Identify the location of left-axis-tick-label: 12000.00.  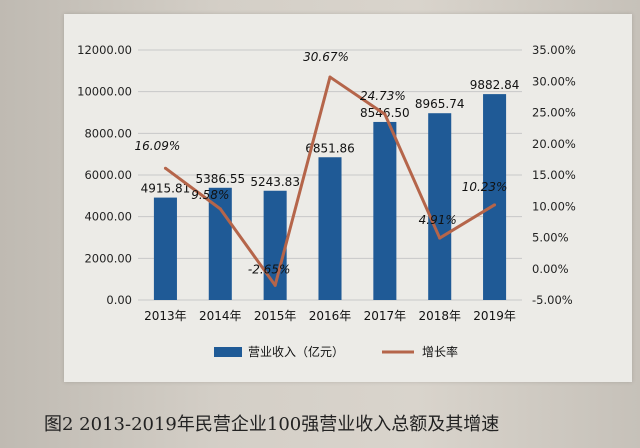
(104, 50).